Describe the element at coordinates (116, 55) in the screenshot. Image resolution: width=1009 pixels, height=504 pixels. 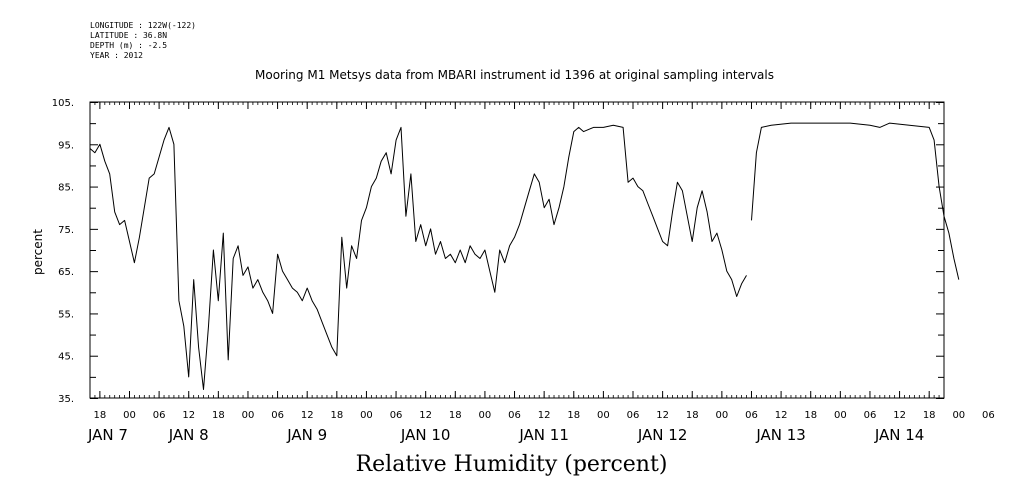
I see `year-label: YEAR : 2012` at that location.